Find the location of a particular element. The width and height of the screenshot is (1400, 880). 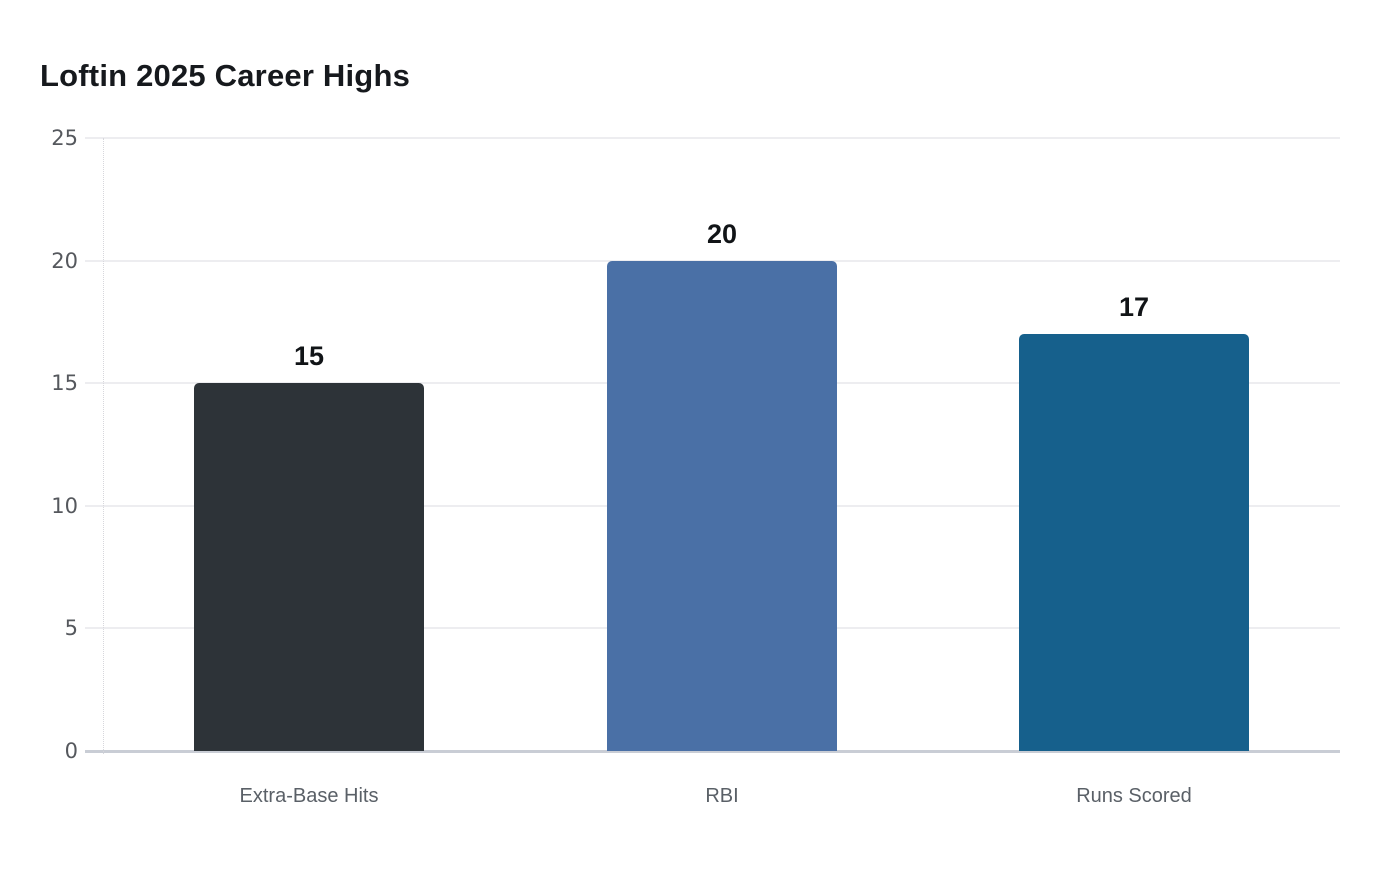

bar-value-label: 17 is located at coordinates (1134, 307).